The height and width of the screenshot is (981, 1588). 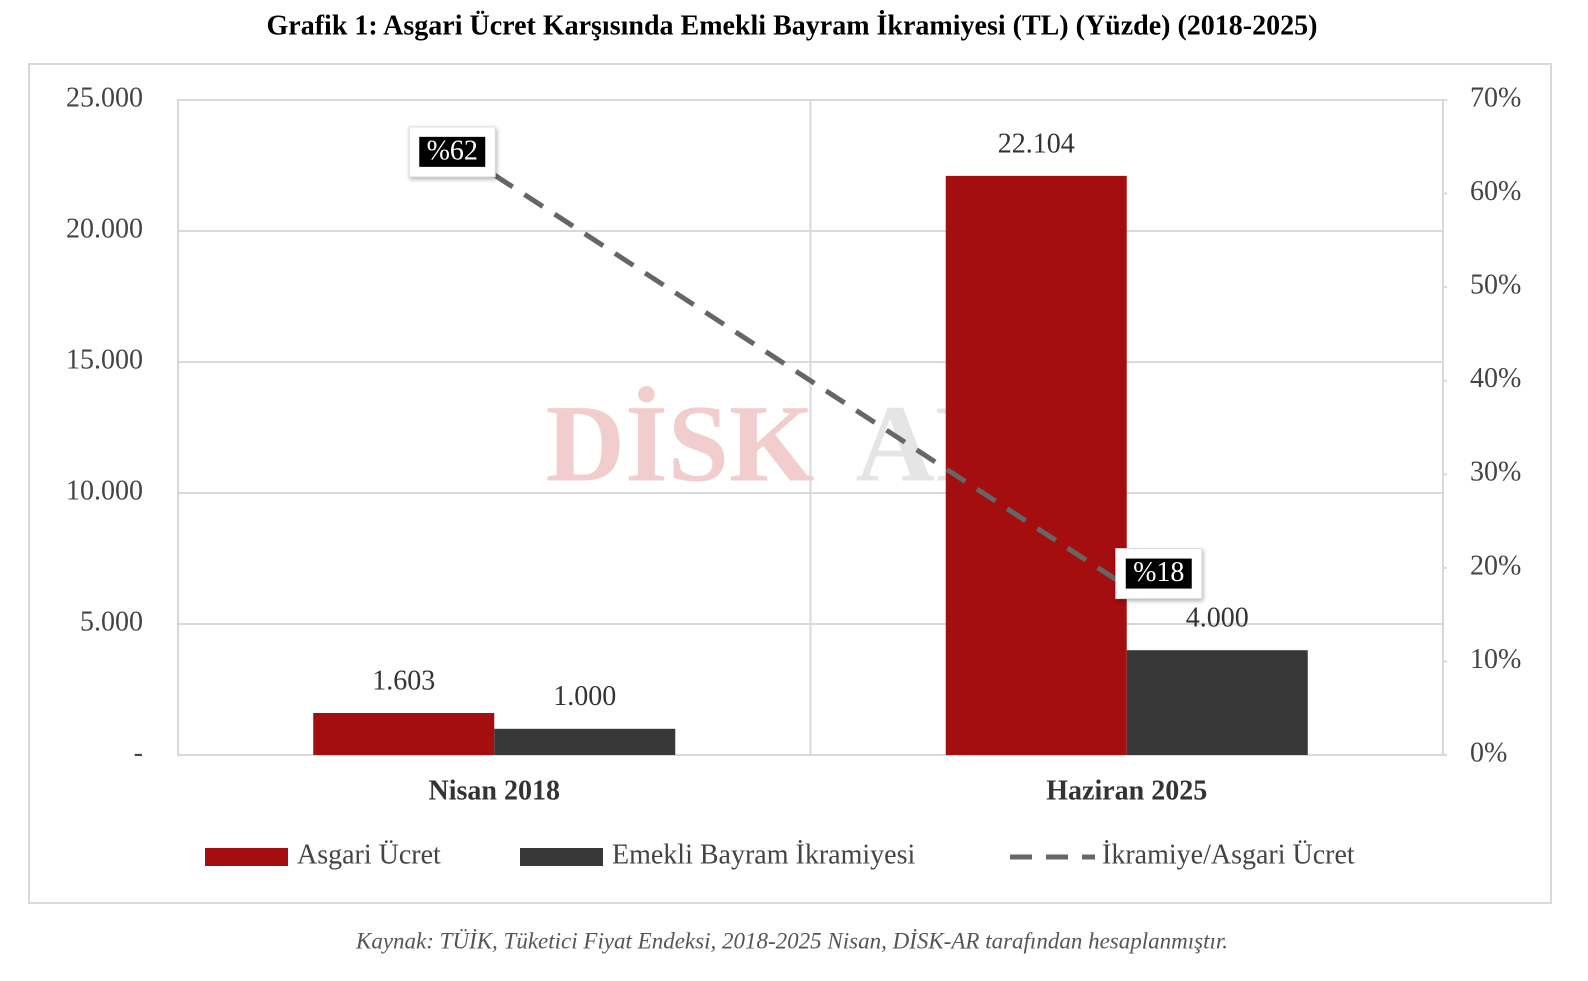 What do you see at coordinates (680, 443) in the screenshot?
I see `watermark: DİSK` at bounding box center [680, 443].